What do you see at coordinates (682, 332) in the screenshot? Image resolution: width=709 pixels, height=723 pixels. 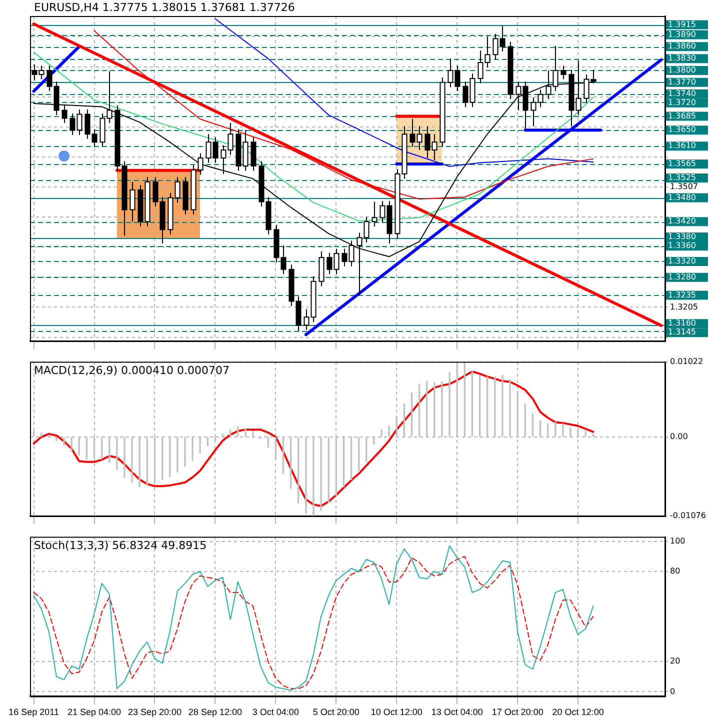 I see `ref-line-label: 1.3145` at bounding box center [682, 332].